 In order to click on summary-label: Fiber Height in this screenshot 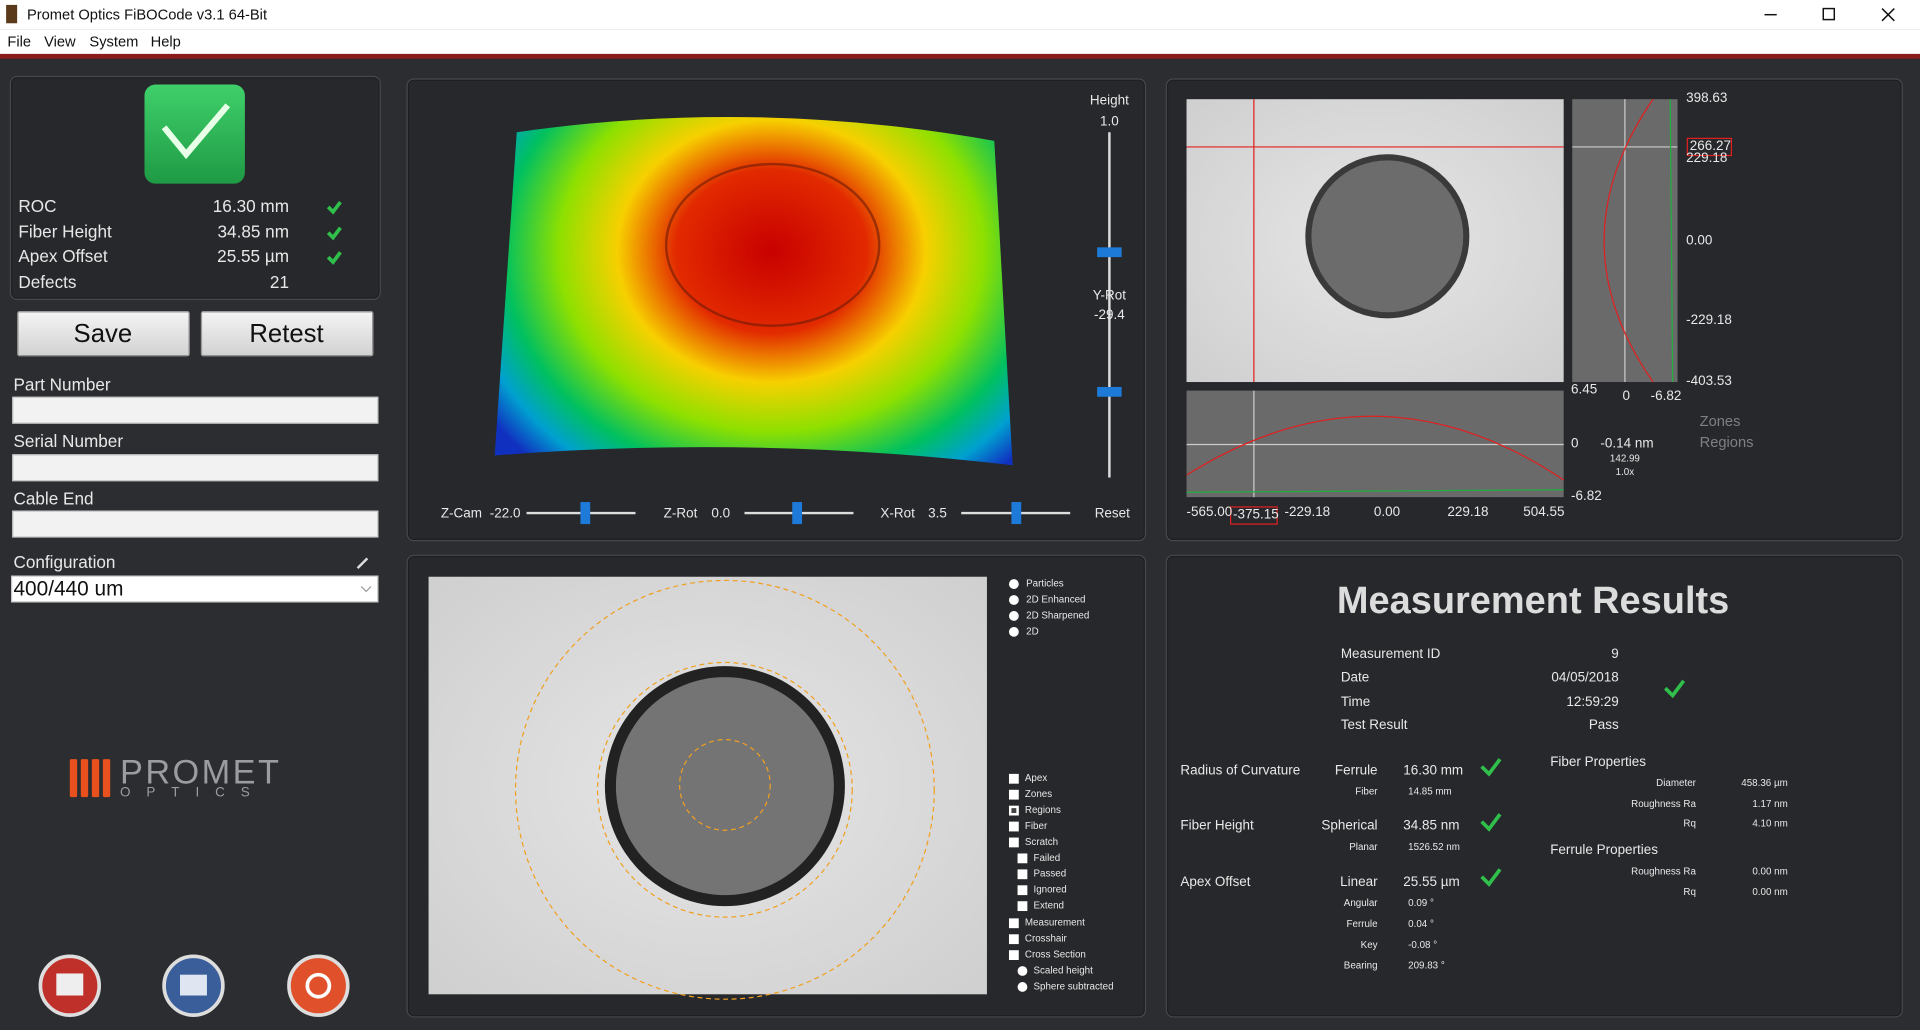, I will do `click(65, 231)`.